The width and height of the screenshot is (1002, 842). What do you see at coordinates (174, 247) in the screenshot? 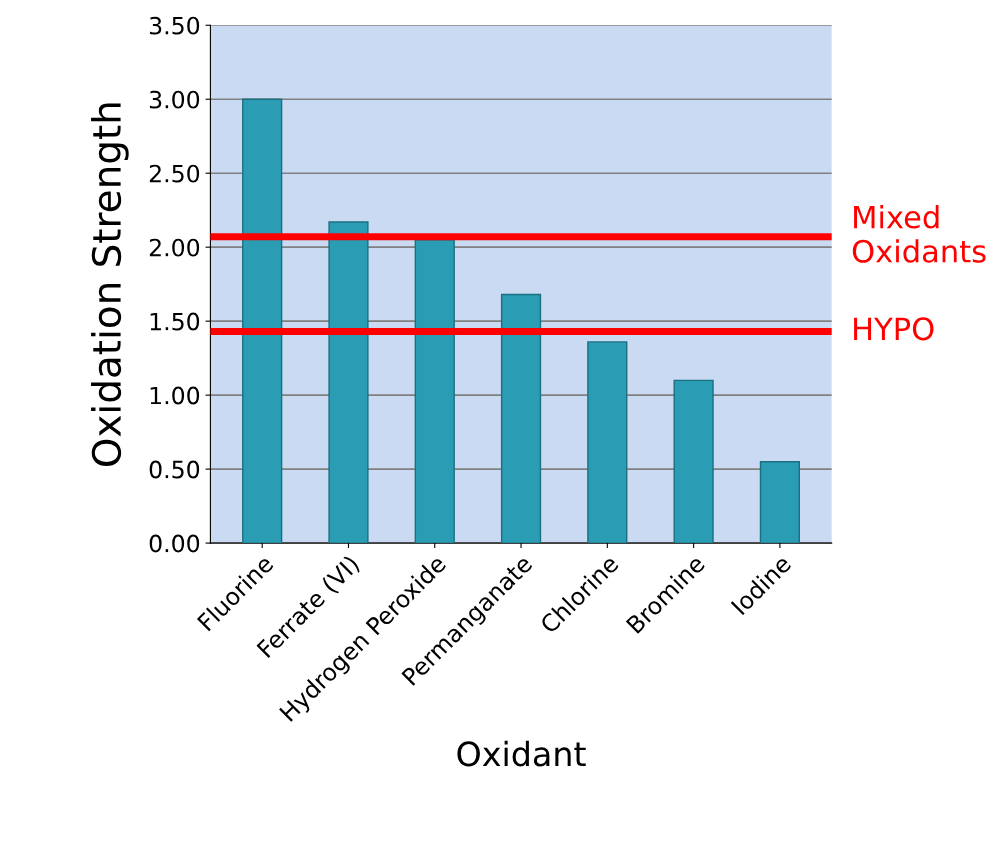
I see `y-tick-label: 2.00` at bounding box center [174, 247].